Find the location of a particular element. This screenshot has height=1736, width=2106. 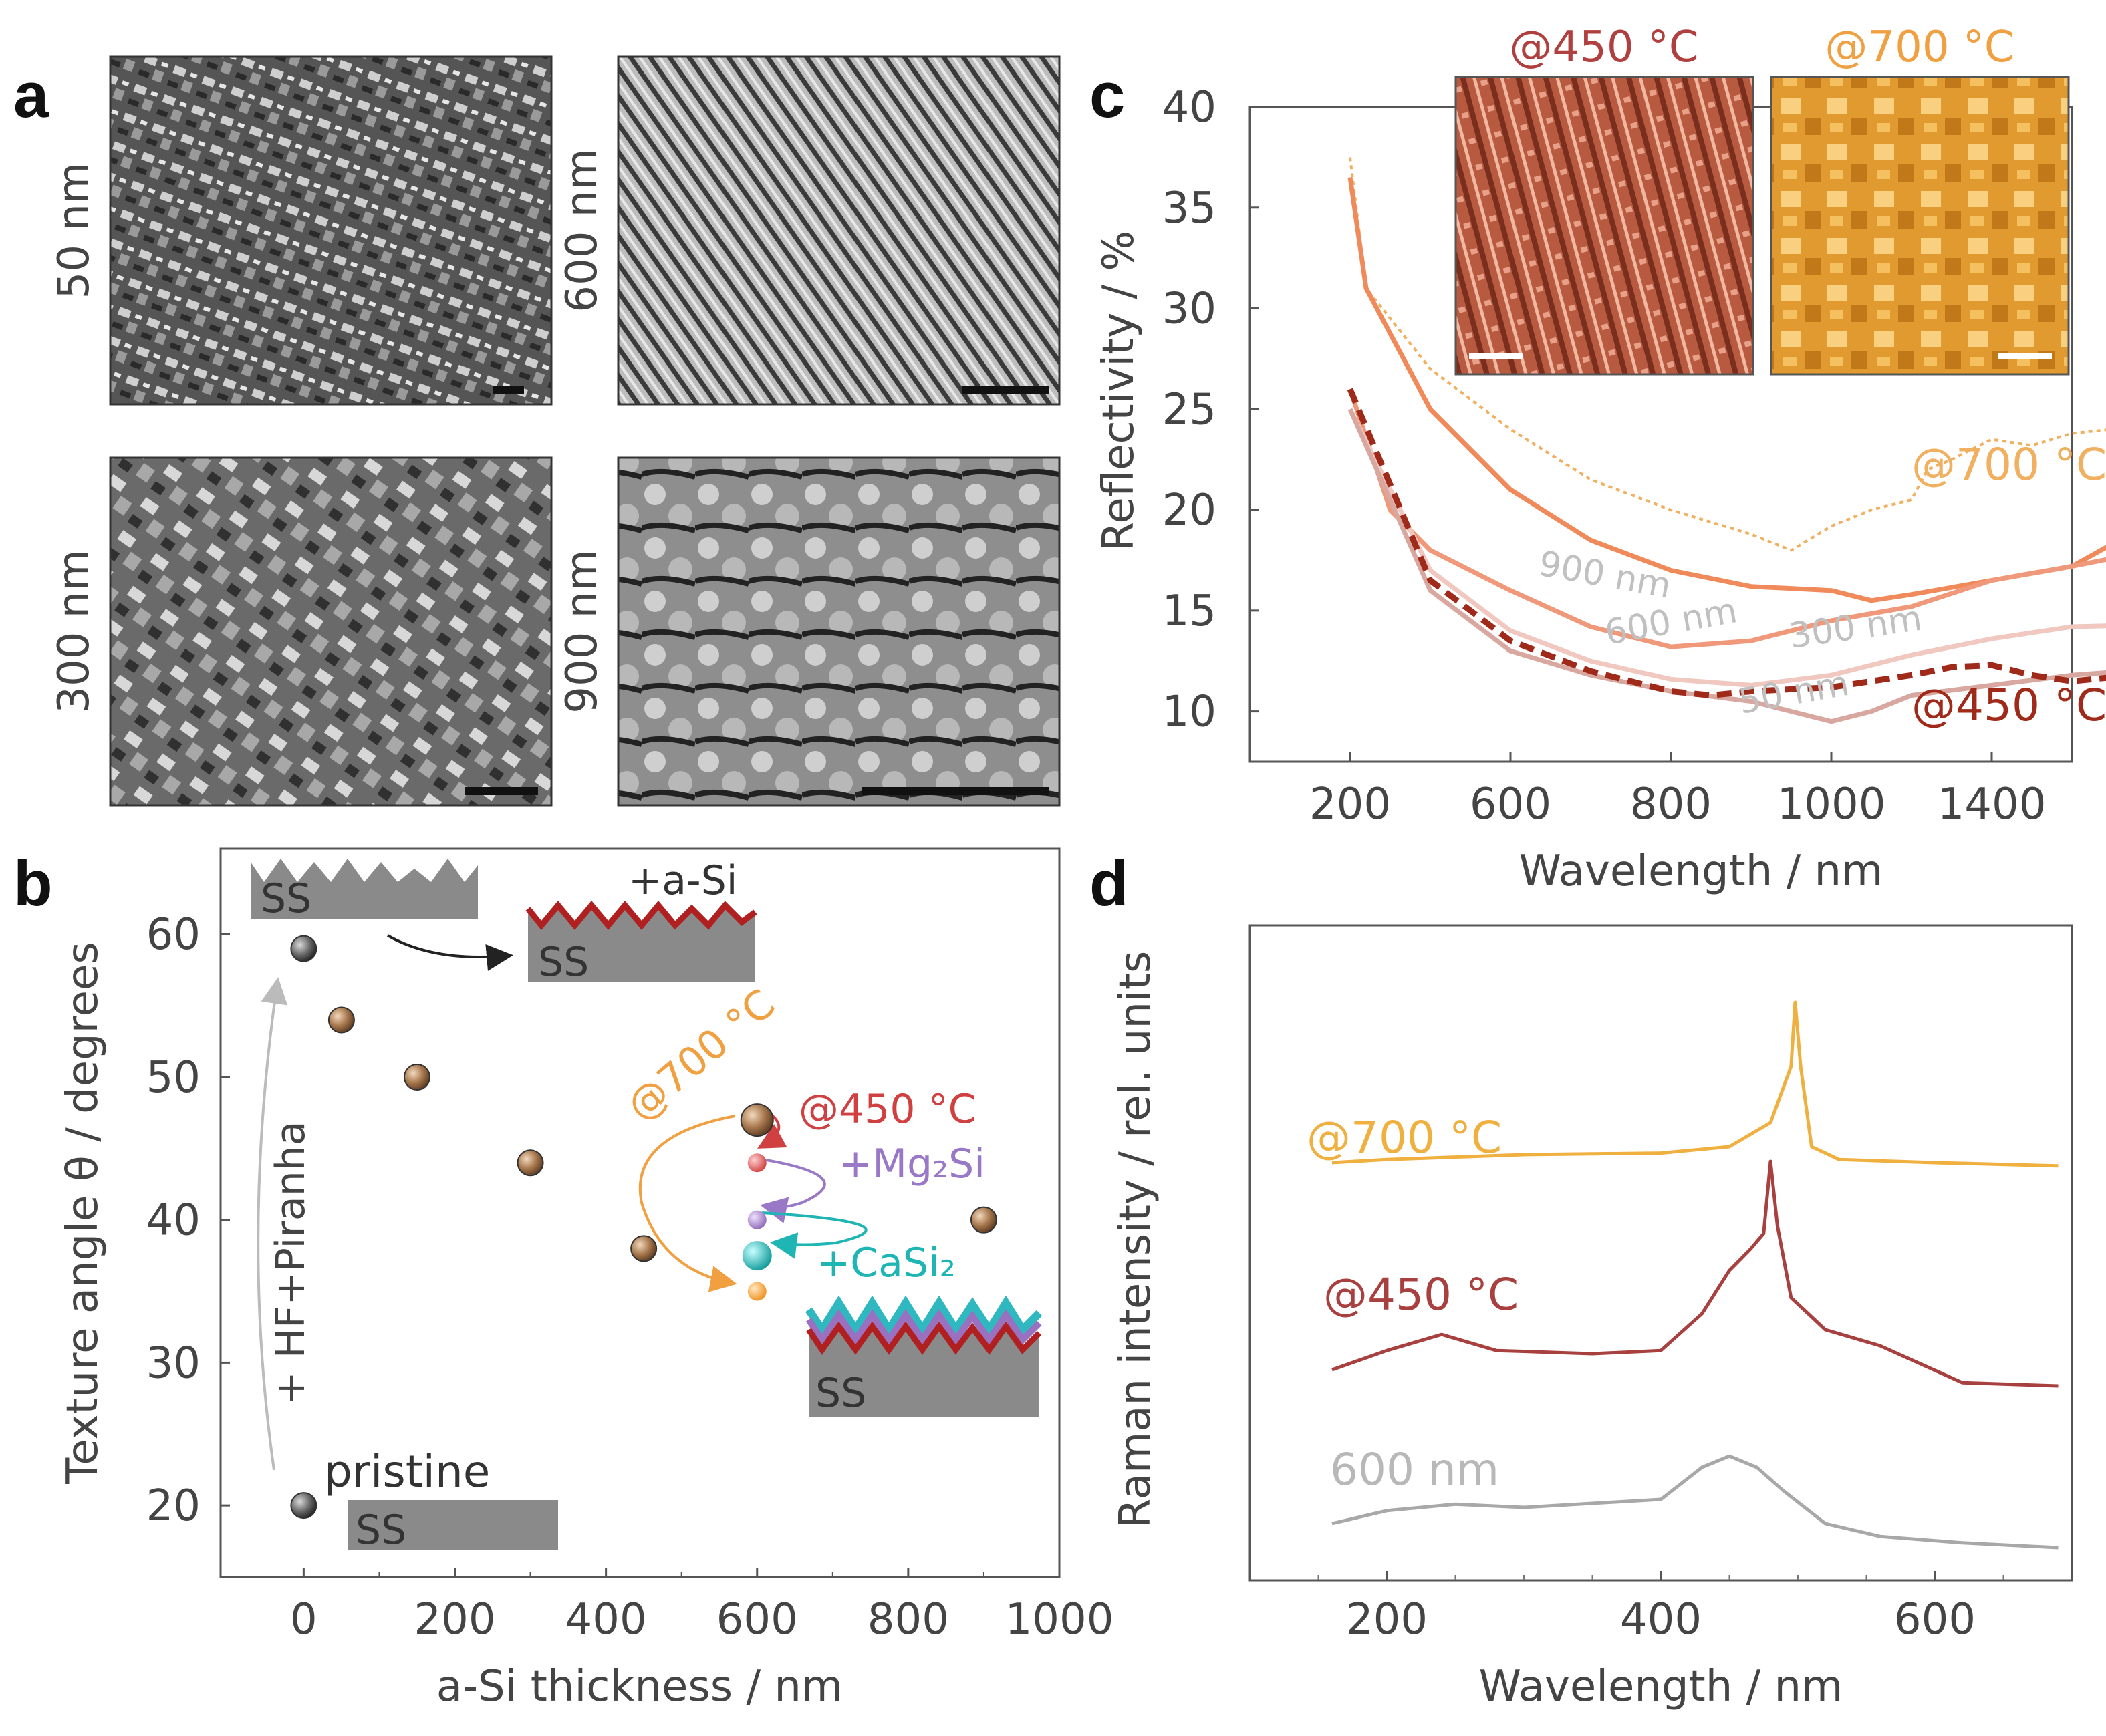

x-tick-label: 800 is located at coordinates (908, 1619).